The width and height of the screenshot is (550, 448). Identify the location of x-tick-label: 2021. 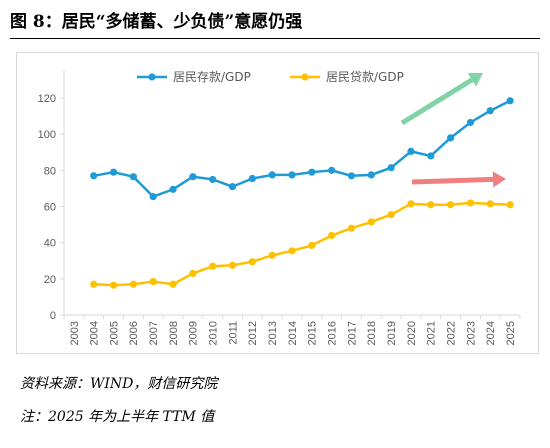
(432, 333).